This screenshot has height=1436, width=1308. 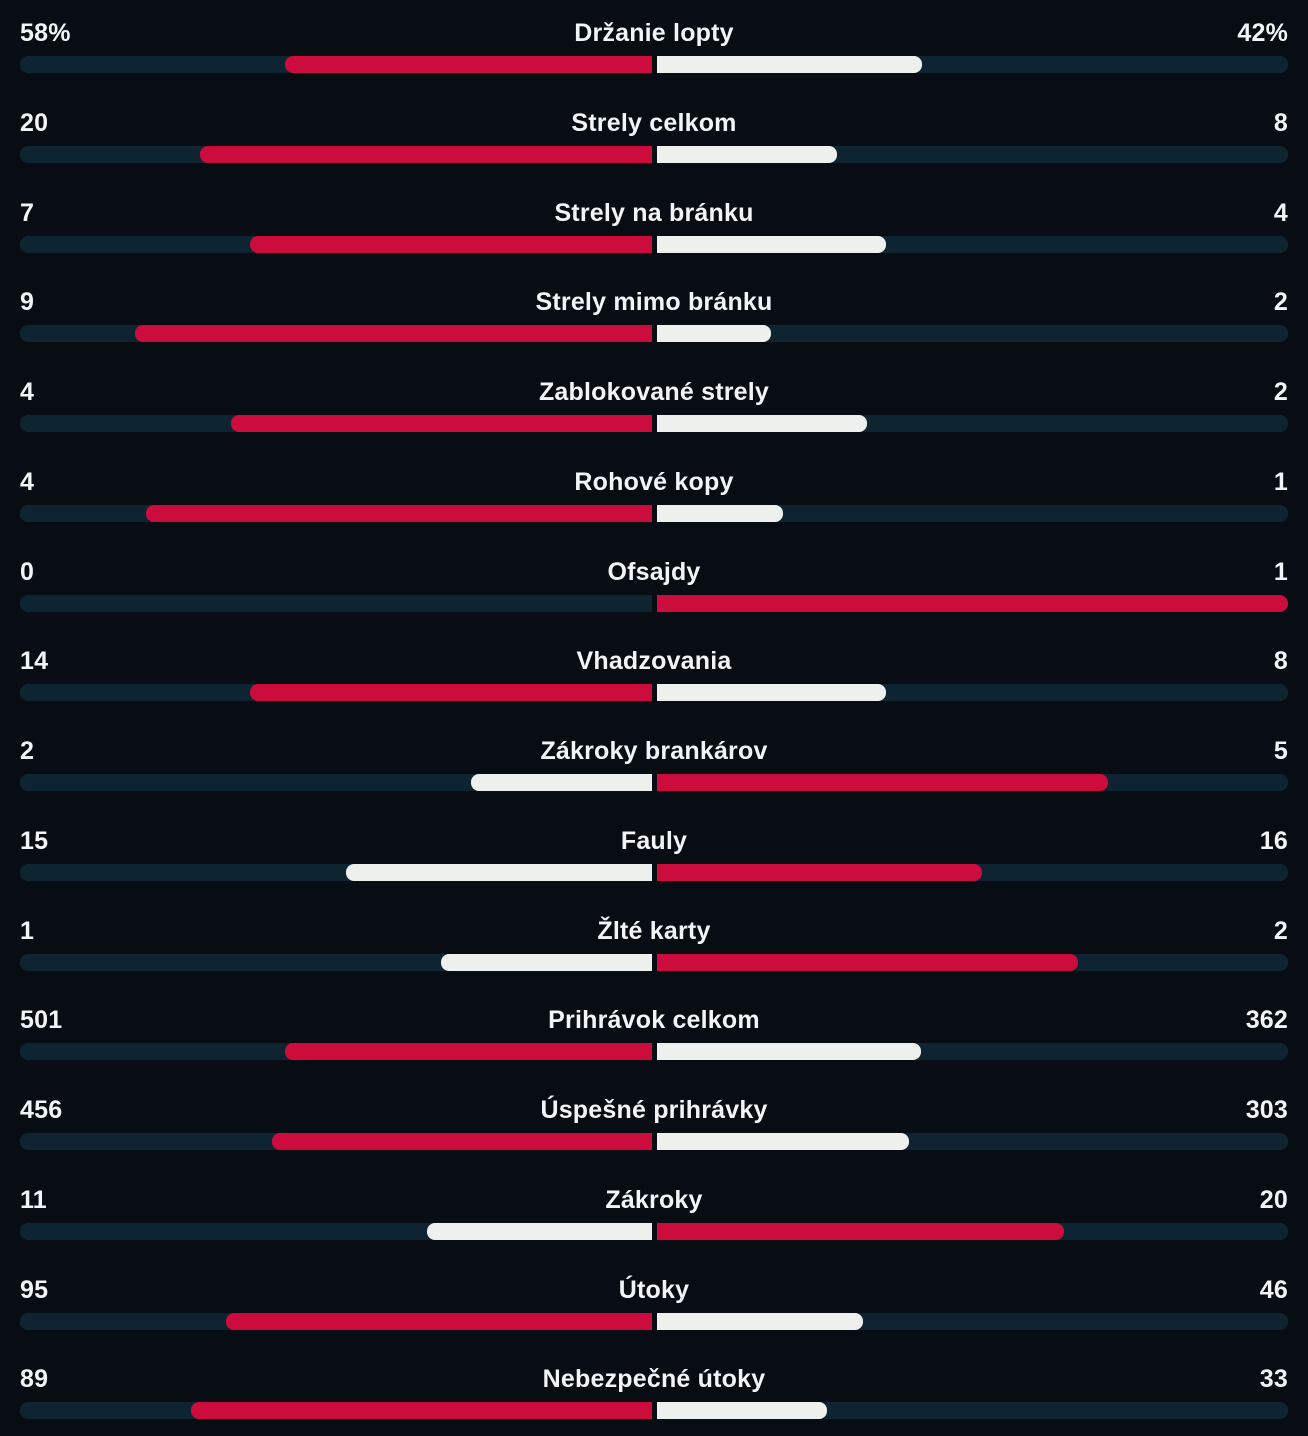 I want to click on stat-header: 14 Vhadzovania 8, so click(x=654, y=661).